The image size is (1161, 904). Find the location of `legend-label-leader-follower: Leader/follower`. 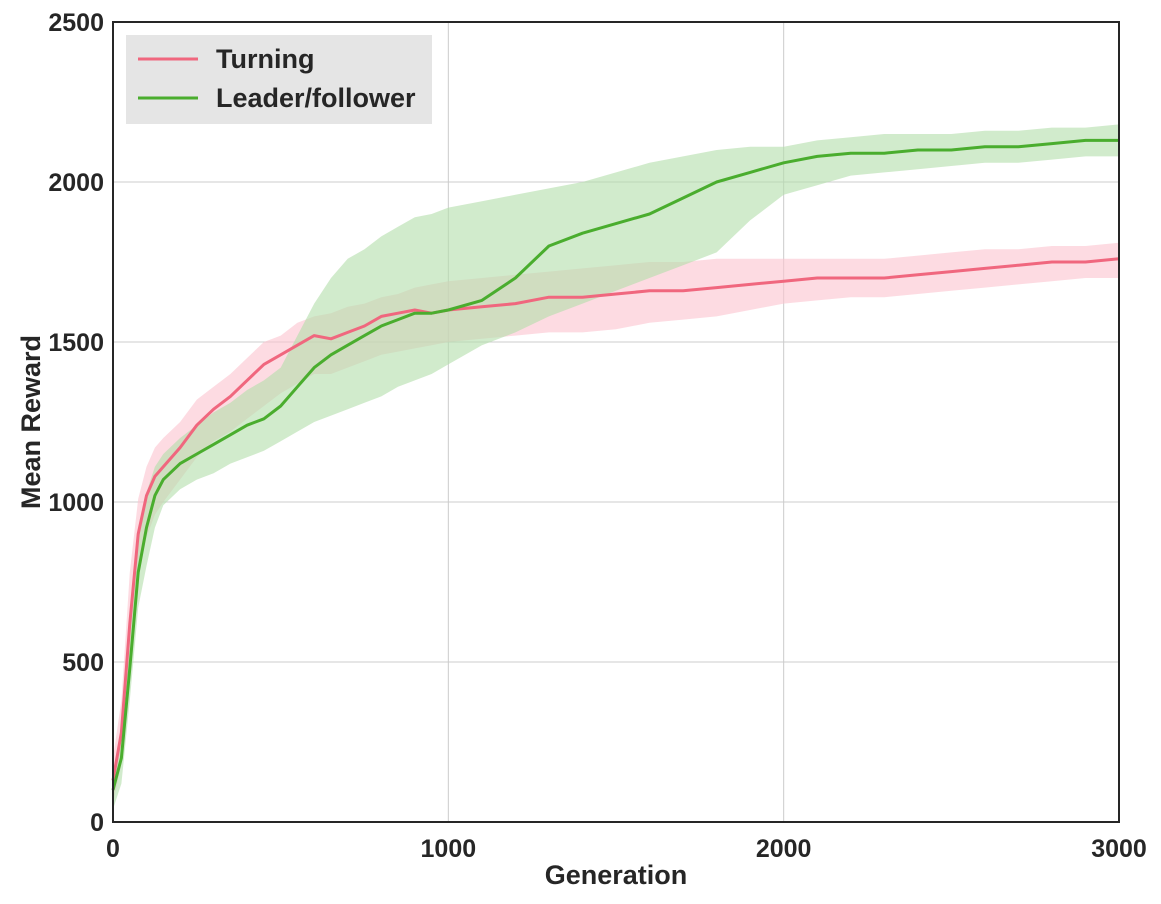

legend-label-leader-follower: Leader/follower is located at coordinates (316, 98).